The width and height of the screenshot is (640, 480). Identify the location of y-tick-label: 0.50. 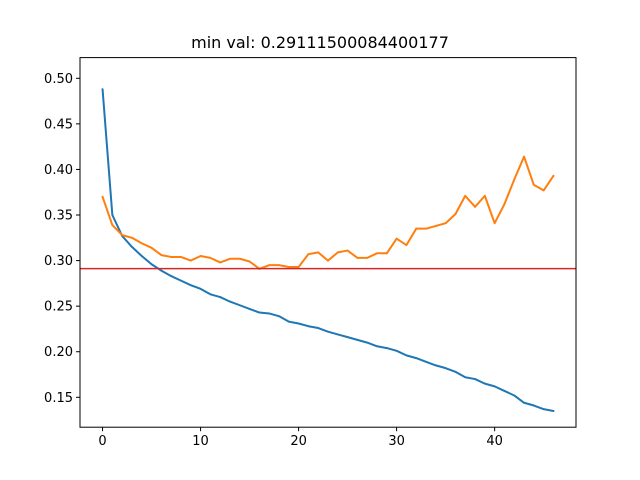
(58, 79).